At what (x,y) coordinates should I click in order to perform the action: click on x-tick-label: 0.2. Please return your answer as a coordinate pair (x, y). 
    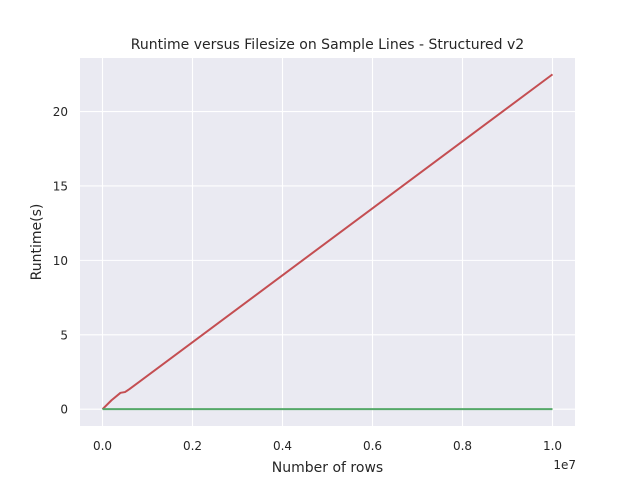
    Looking at the image, I should click on (192, 446).